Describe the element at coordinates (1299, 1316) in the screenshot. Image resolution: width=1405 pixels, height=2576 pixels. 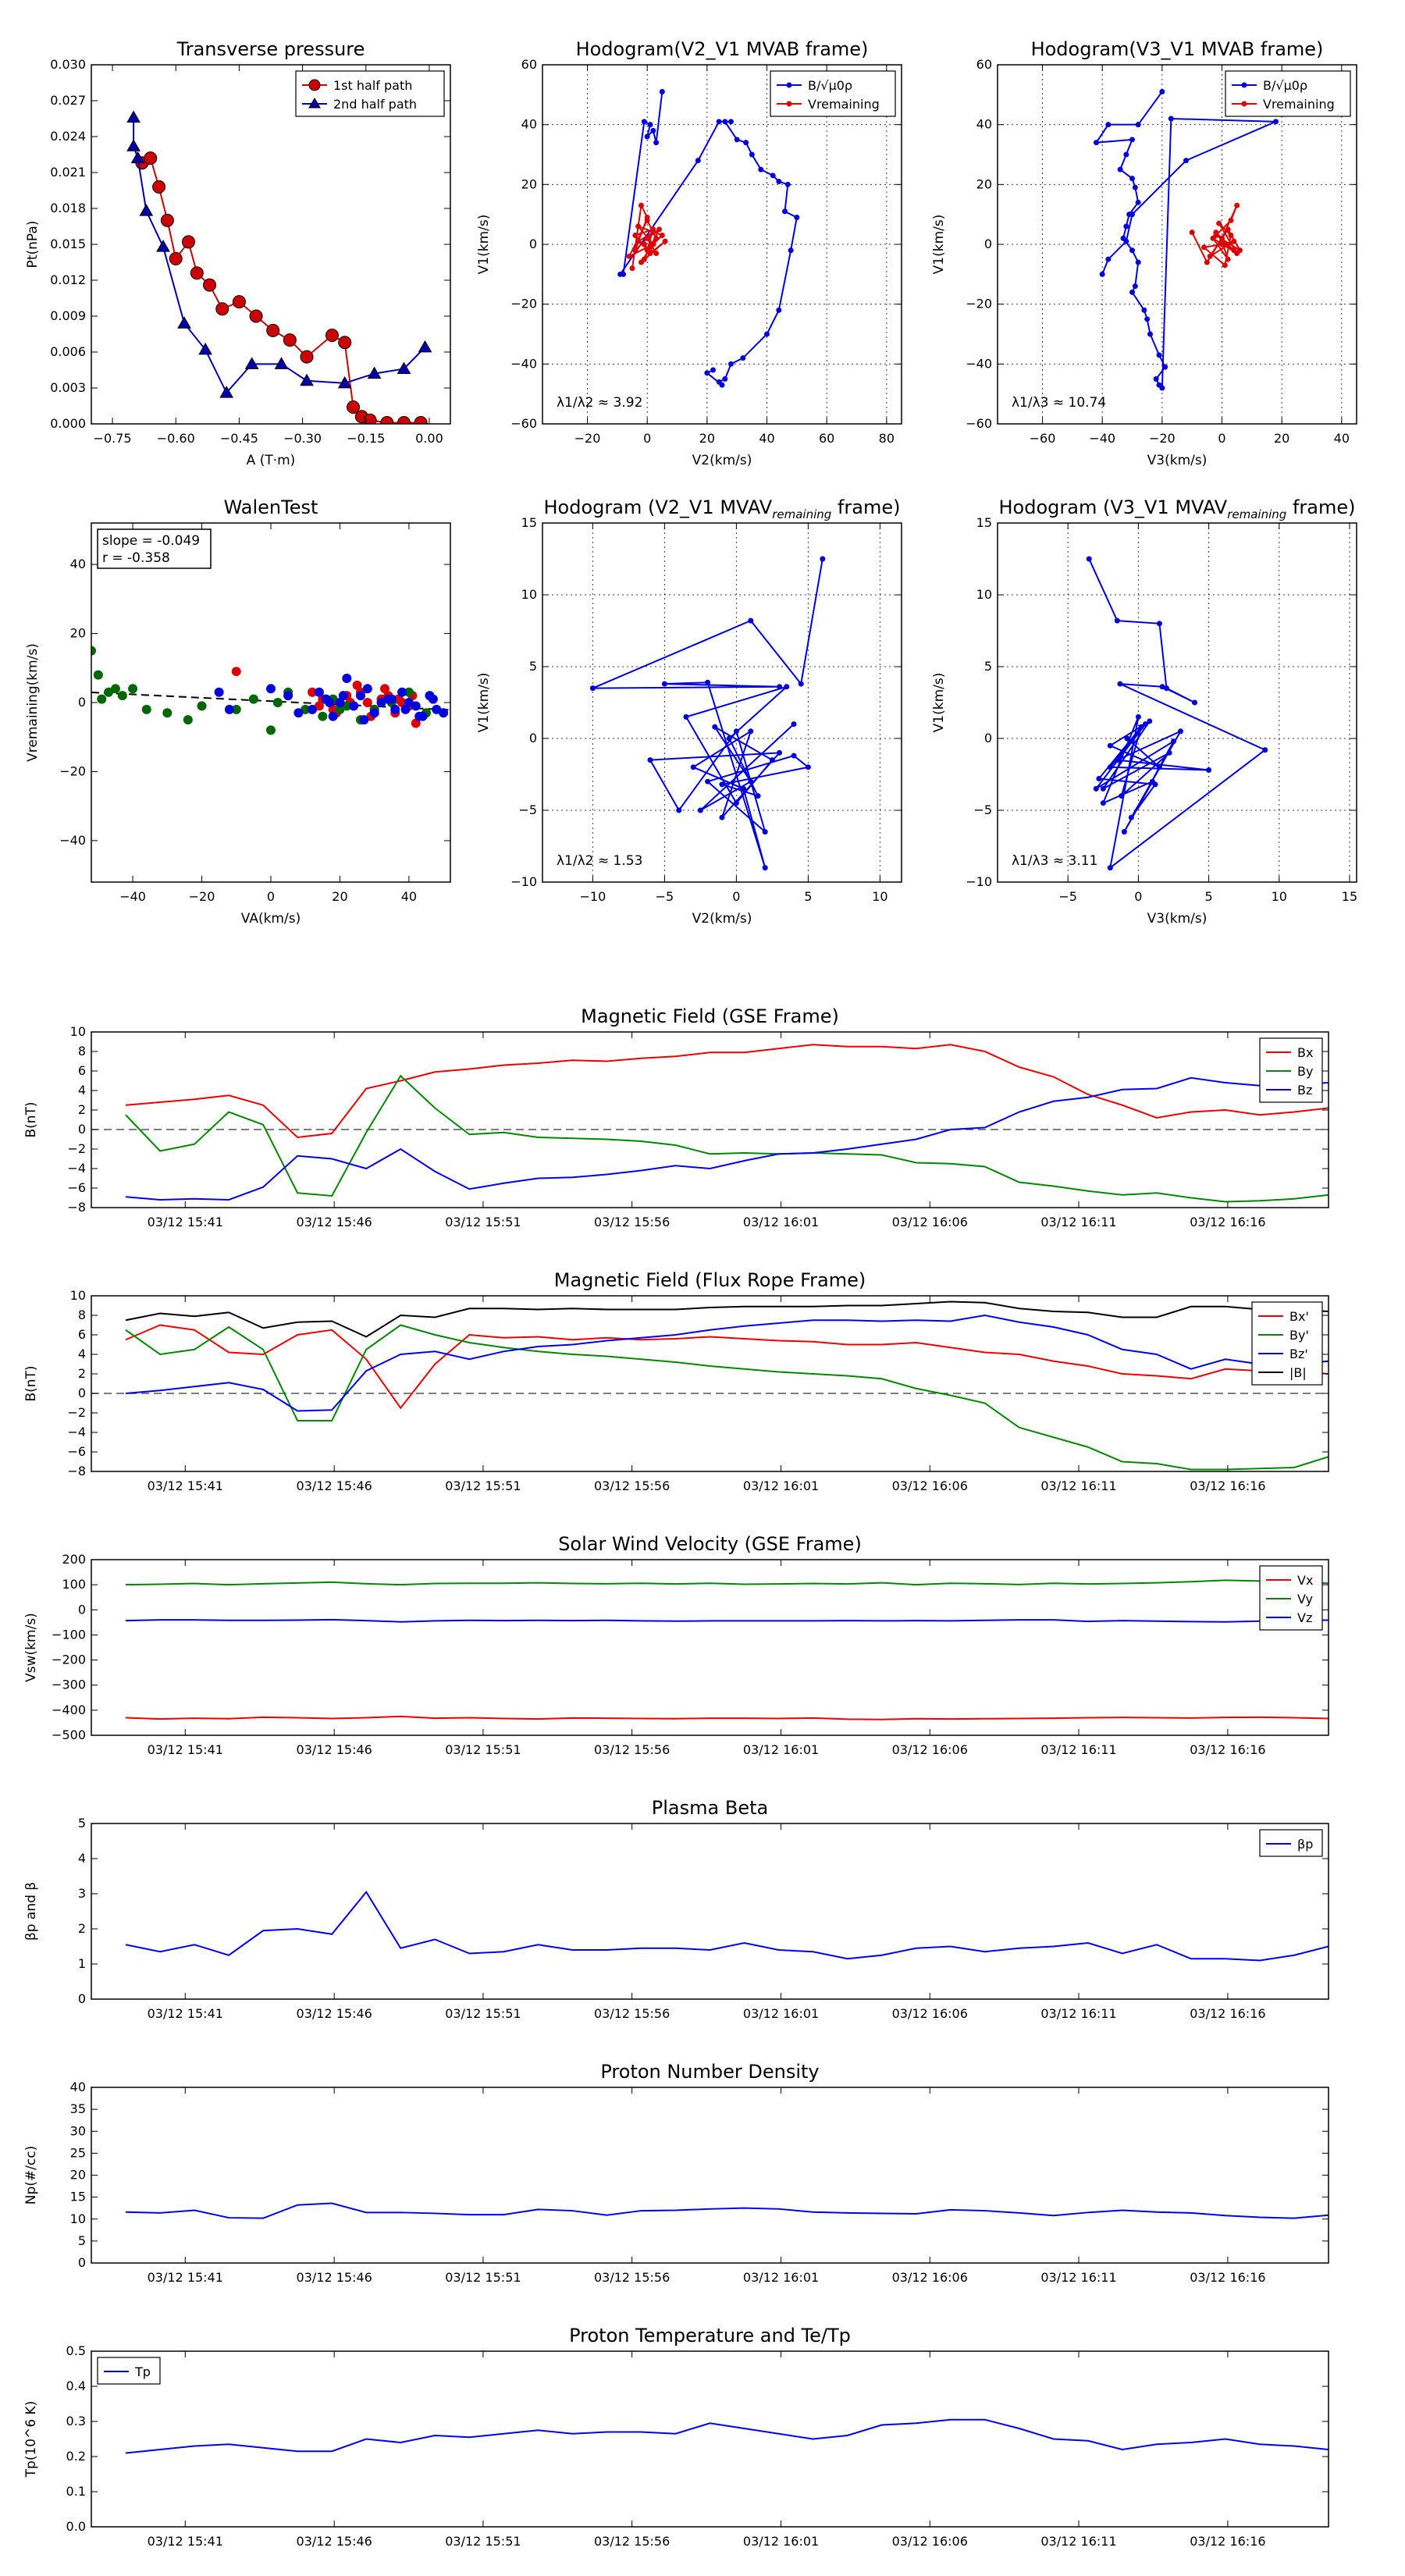
I see `legend-label: Bx'` at that location.